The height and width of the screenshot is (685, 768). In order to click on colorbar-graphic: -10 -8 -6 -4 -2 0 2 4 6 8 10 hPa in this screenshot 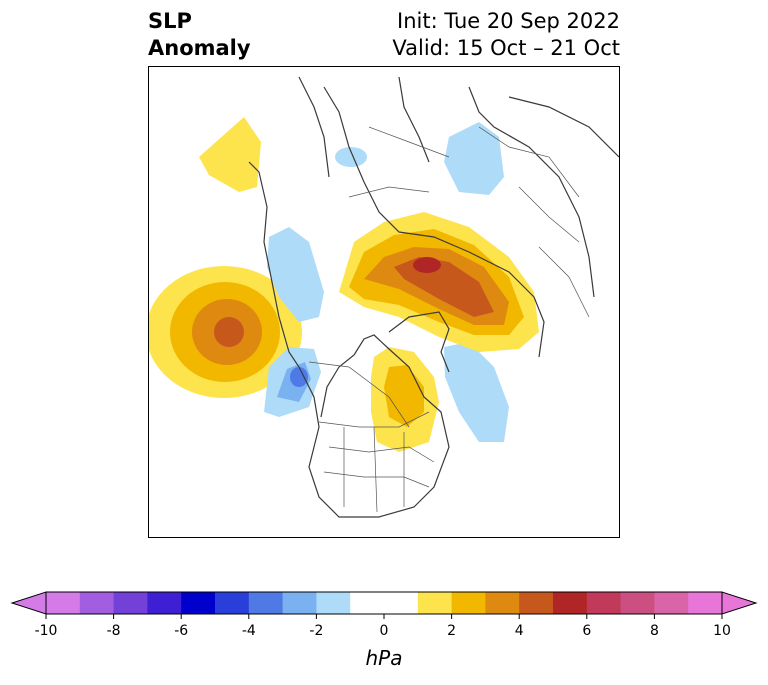, I will do `click(384, 630)`.